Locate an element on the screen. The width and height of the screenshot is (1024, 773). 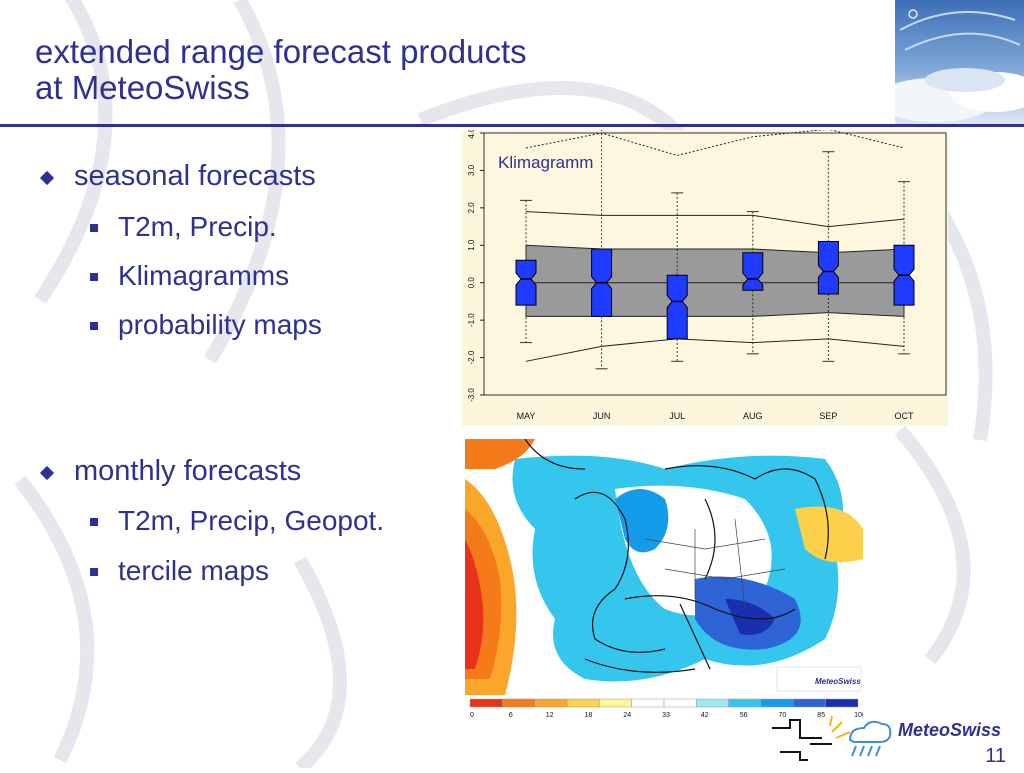
bullet-tercile-maps: tercile maps is located at coordinates (193, 570).